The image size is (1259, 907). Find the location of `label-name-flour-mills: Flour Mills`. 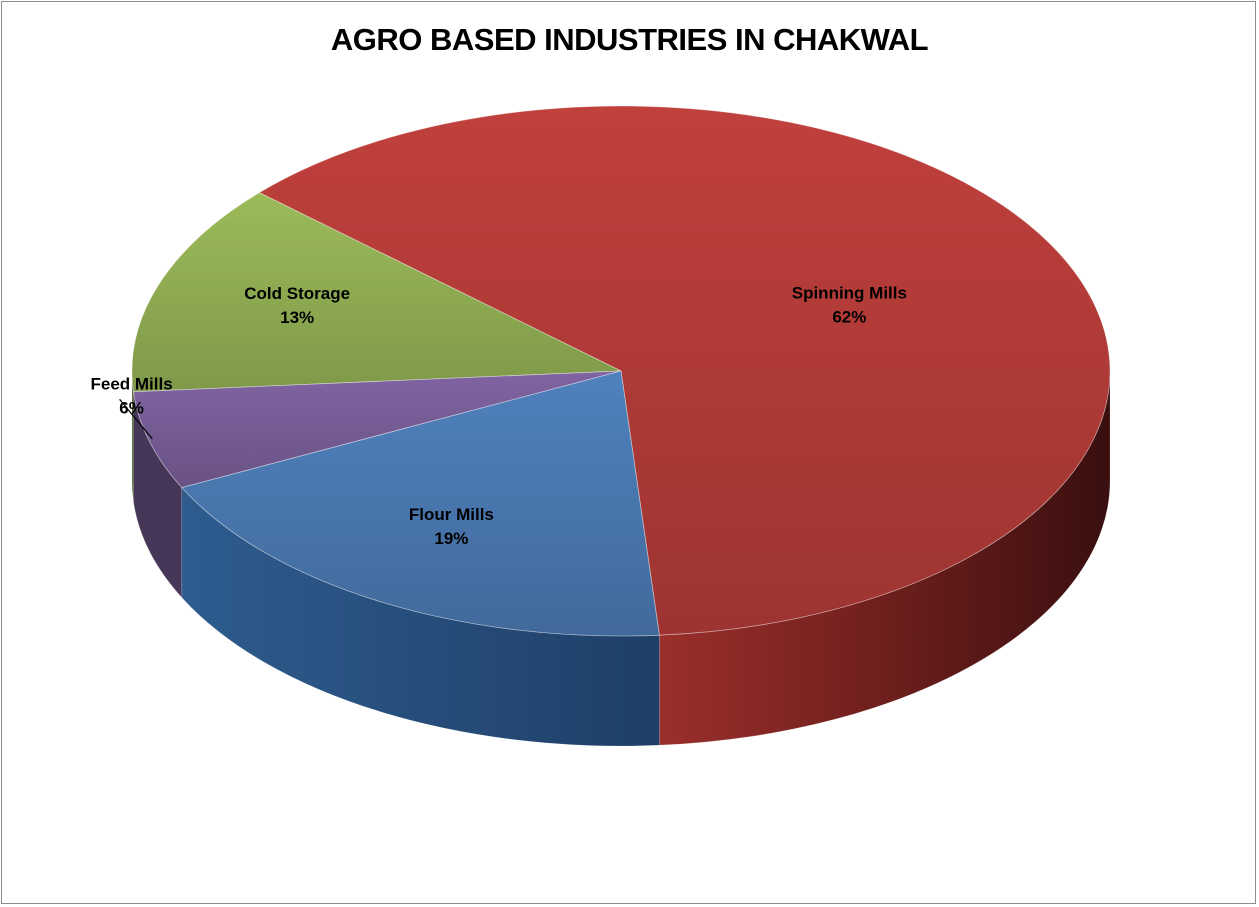

label-name-flour-mills: Flour Mills is located at coordinates (451, 514).